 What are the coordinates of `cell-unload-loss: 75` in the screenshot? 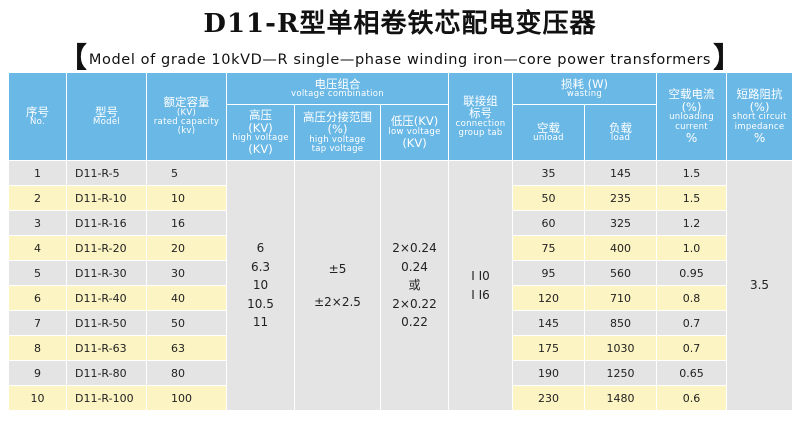 It's located at (549, 248).